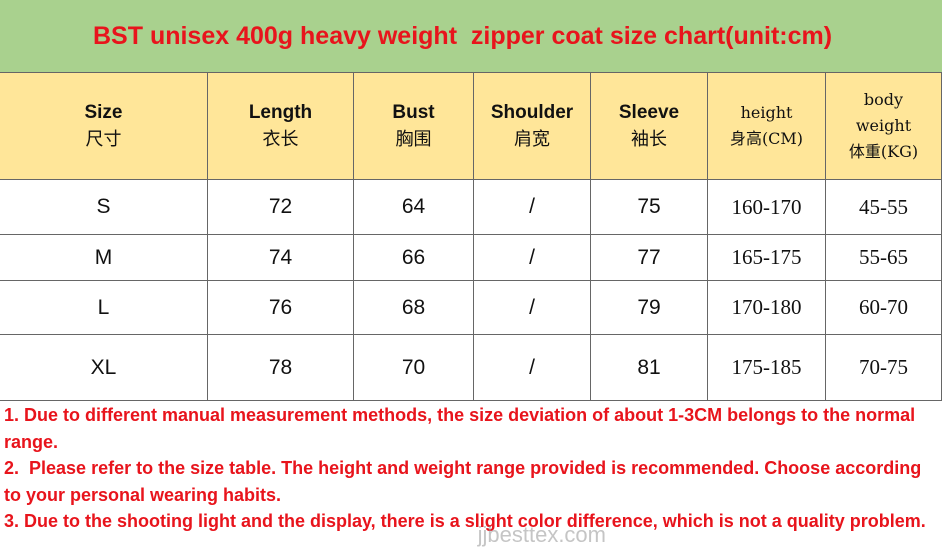  Describe the element at coordinates (649, 368) in the screenshot. I see `table-cell: 81` at that location.